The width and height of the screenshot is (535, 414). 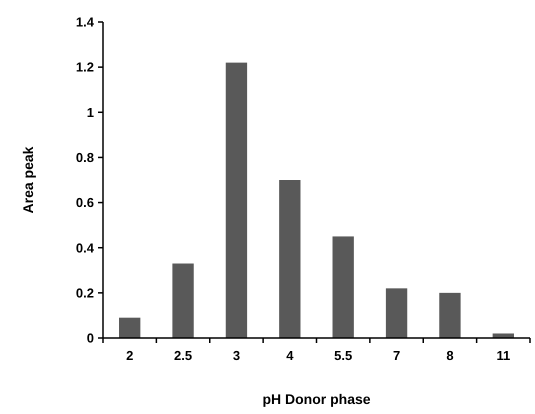 I want to click on x-tick-label: 4, so click(x=290, y=355).